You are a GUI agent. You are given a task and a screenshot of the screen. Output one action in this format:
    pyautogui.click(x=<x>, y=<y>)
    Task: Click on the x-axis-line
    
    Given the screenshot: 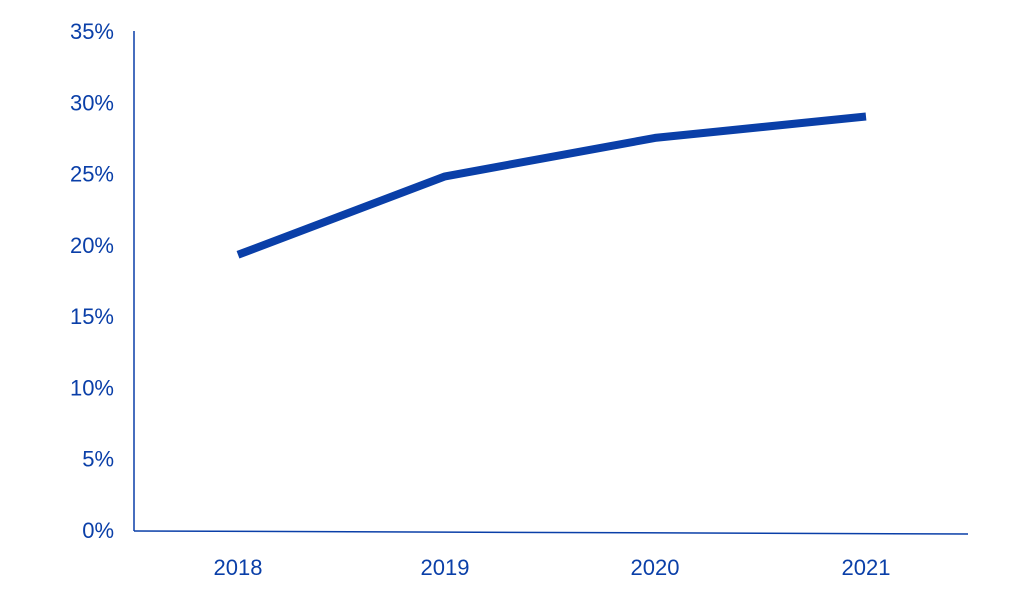 What is the action you would take?
    pyautogui.click(x=551, y=532)
    